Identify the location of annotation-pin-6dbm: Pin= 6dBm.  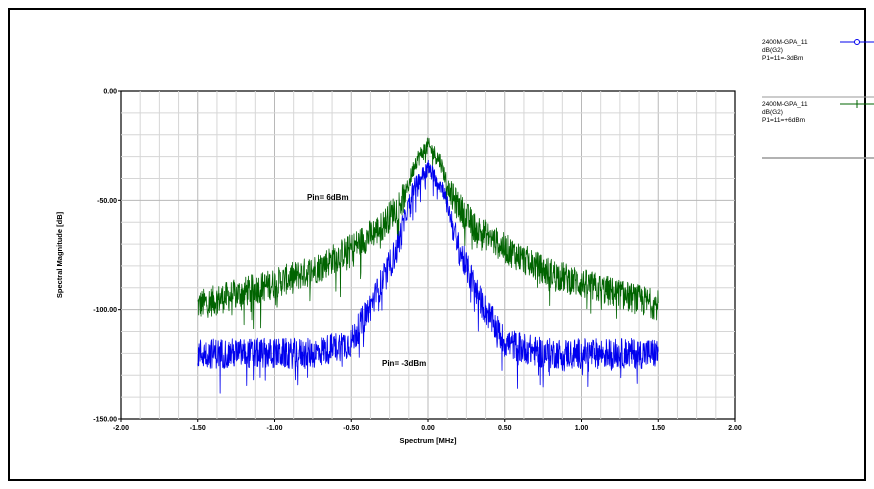
(328, 197).